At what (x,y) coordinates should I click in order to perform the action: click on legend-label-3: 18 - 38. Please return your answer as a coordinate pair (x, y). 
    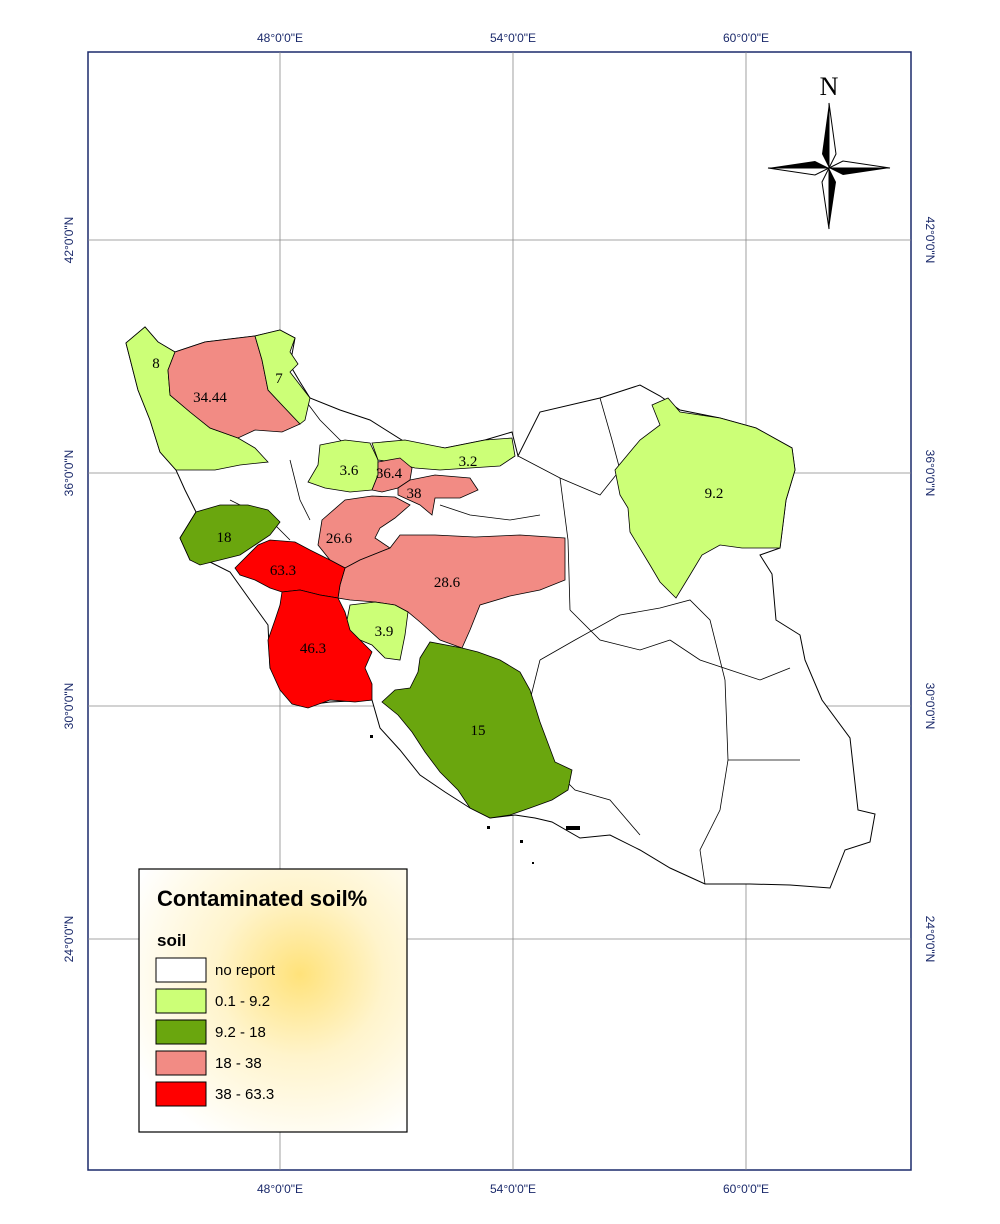
    Looking at the image, I should click on (238, 1063).